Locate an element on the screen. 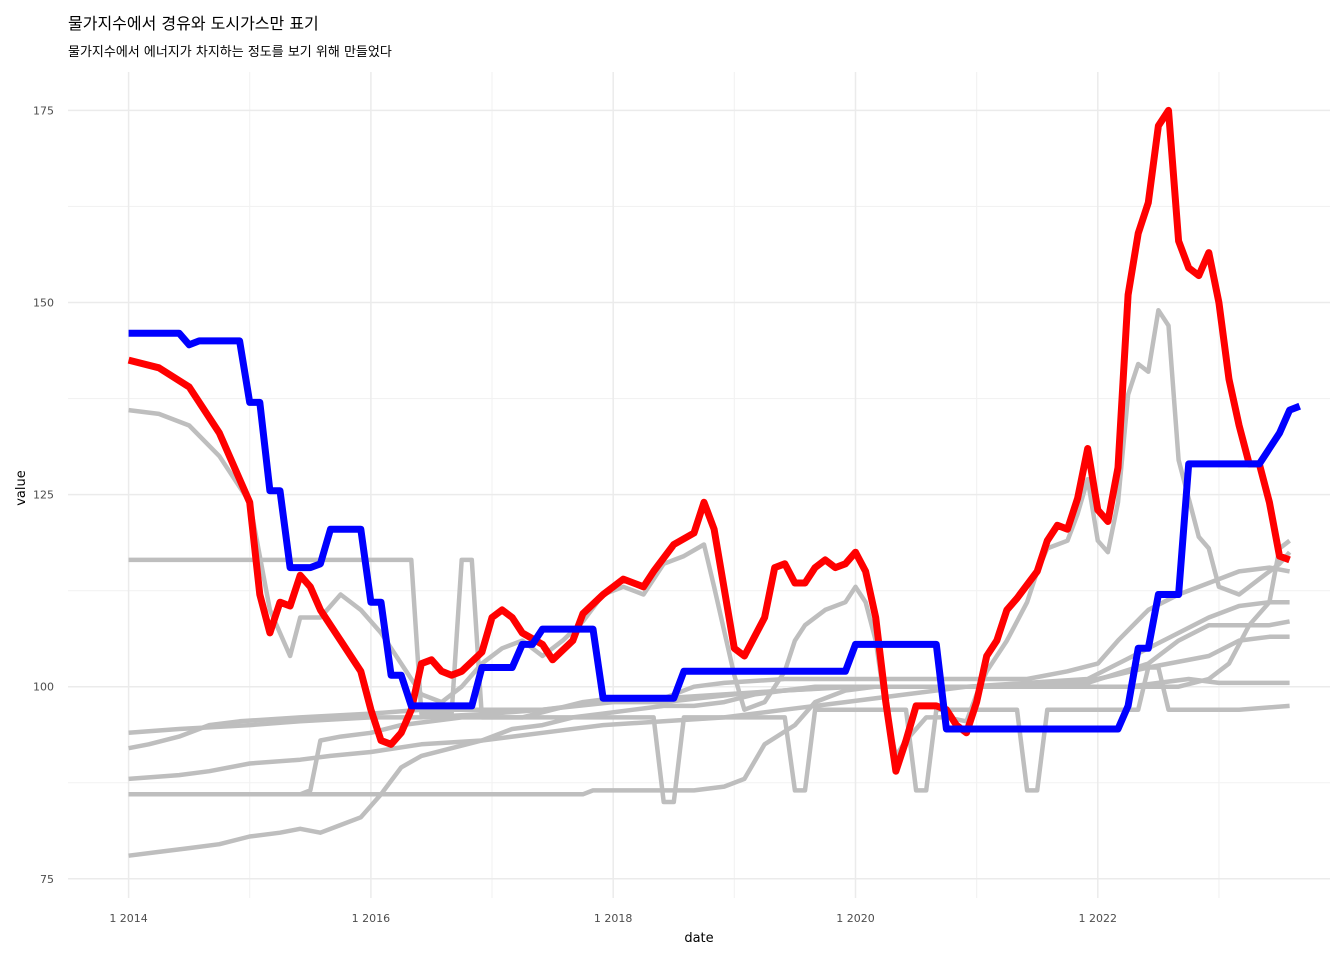 The height and width of the screenshot is (960, 1344). y-tick-label: 100 is located at coordinates (43, 687).